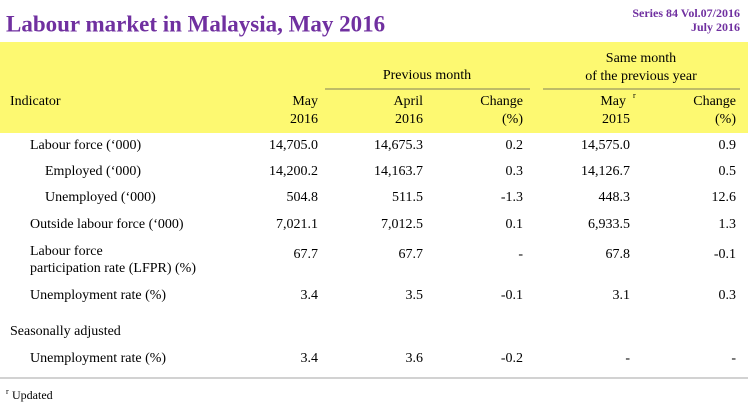  I want to click on cell: 3.6, so click(415, 358).